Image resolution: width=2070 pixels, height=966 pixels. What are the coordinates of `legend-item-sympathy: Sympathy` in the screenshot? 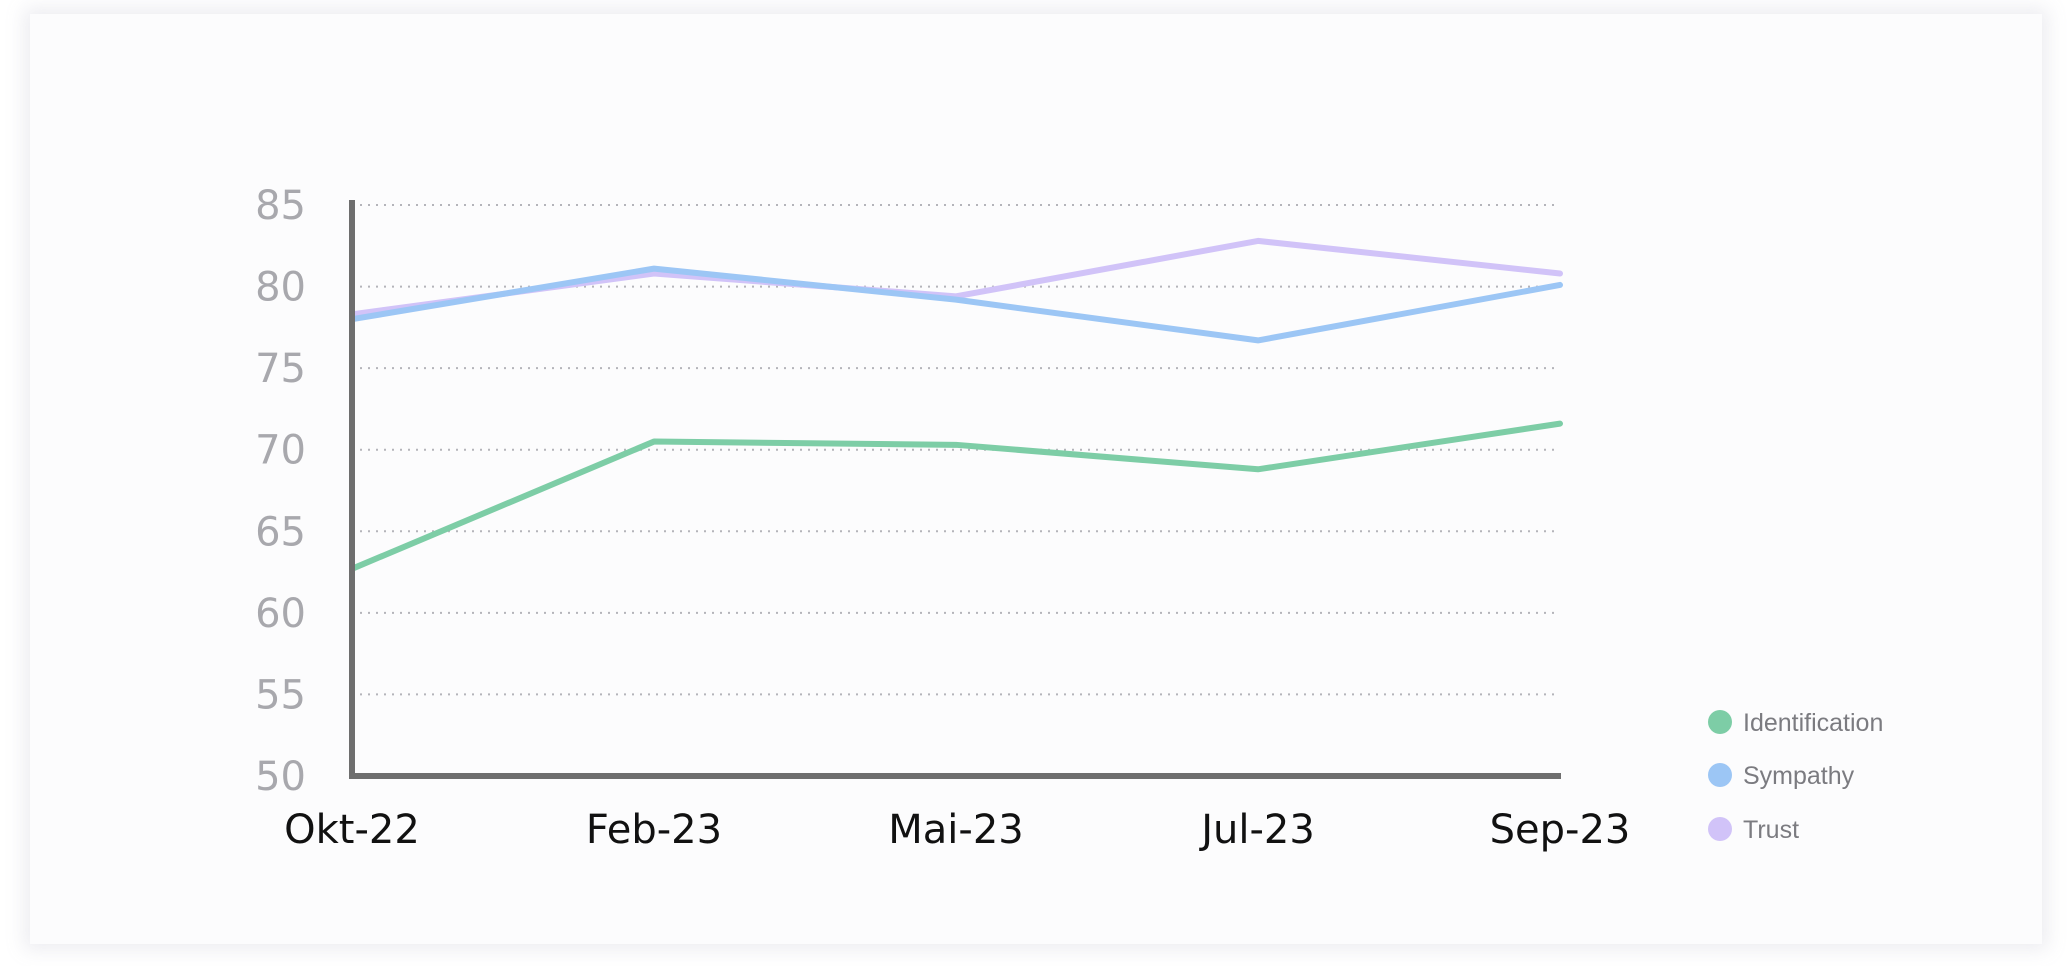 It's located at (1781, 776).